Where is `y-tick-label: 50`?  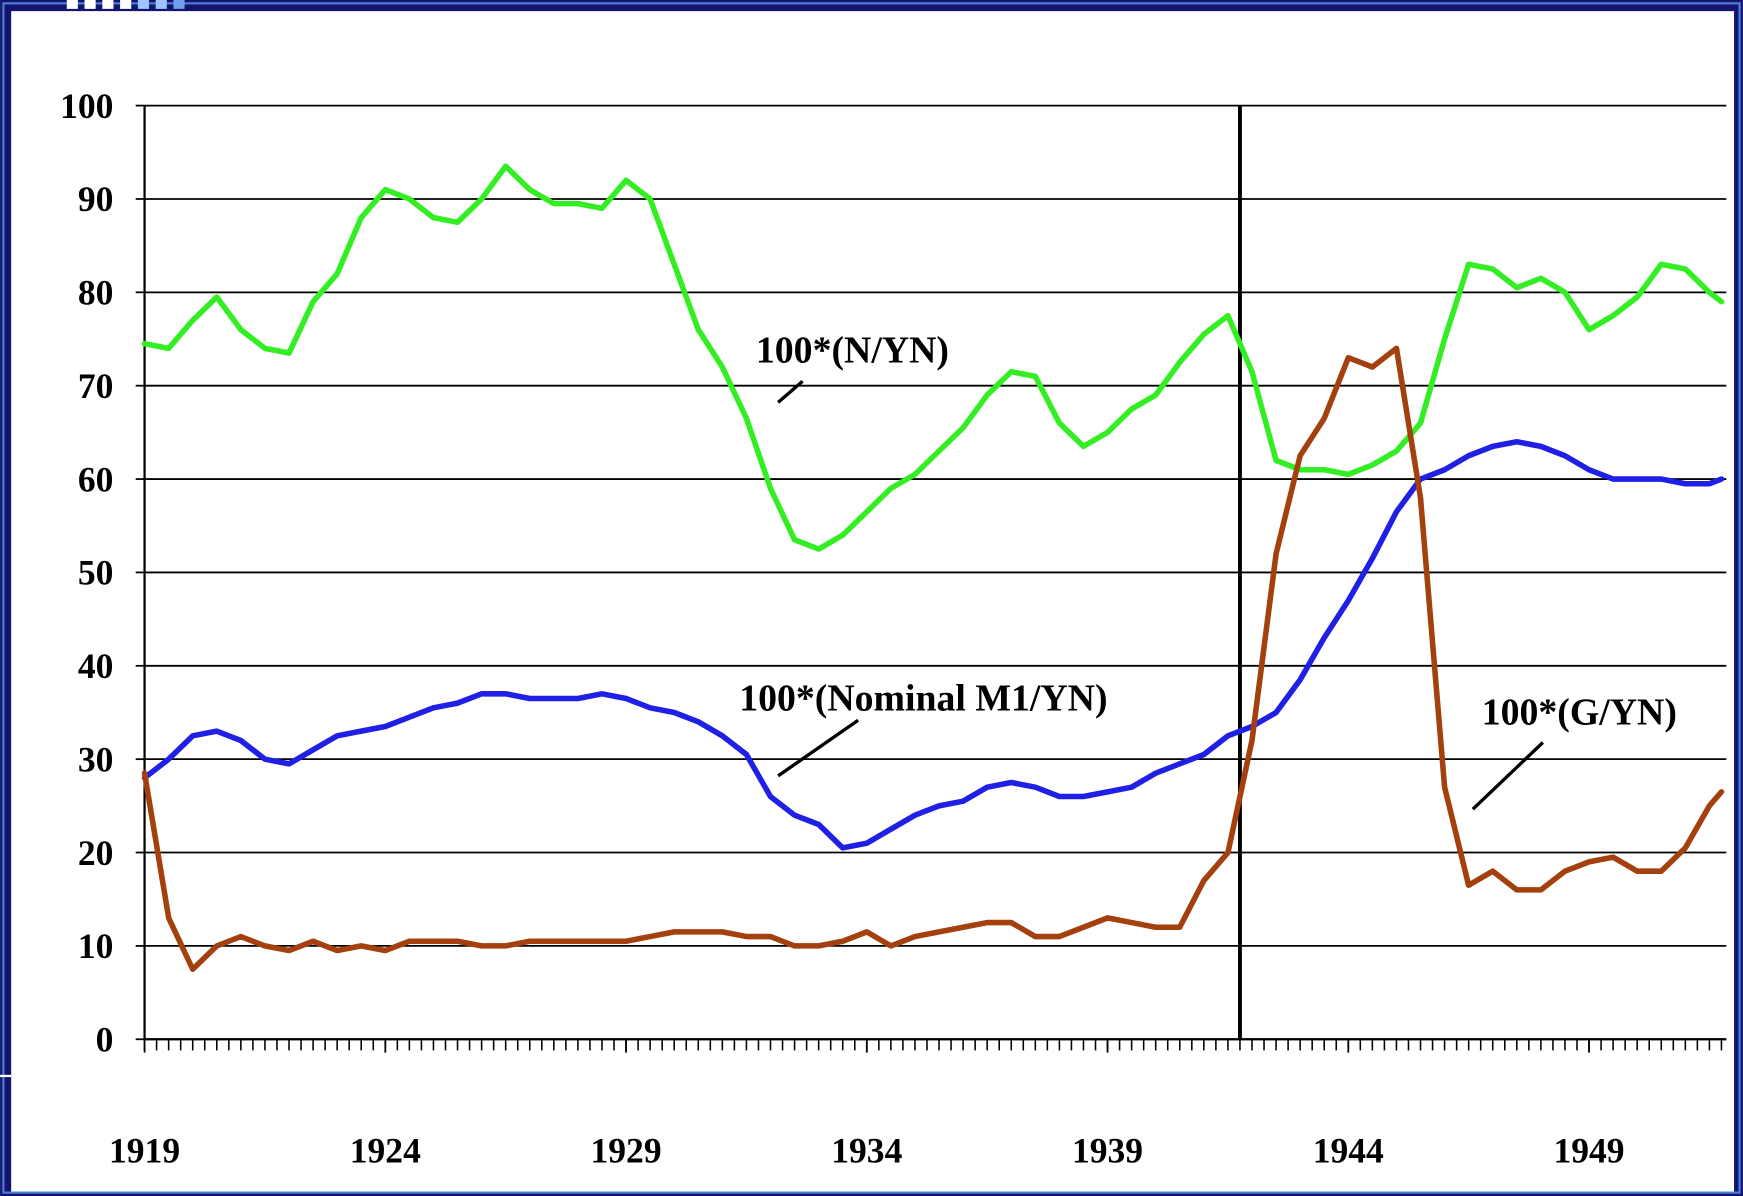 y-tick-label: 50 is located at coordinates (96, 573).